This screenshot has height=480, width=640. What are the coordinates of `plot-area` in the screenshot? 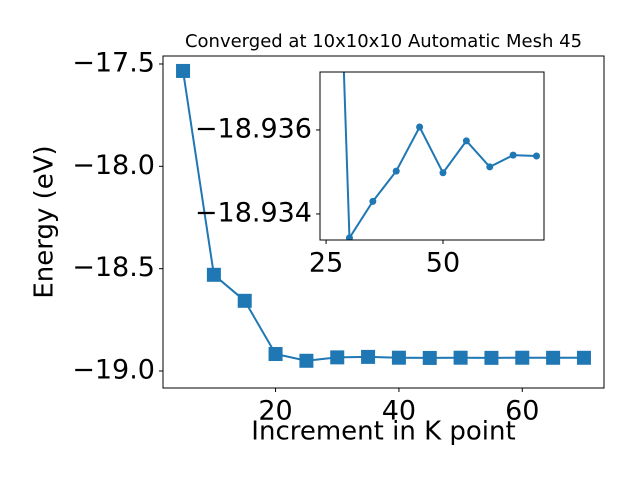 It's located at (432, 156).